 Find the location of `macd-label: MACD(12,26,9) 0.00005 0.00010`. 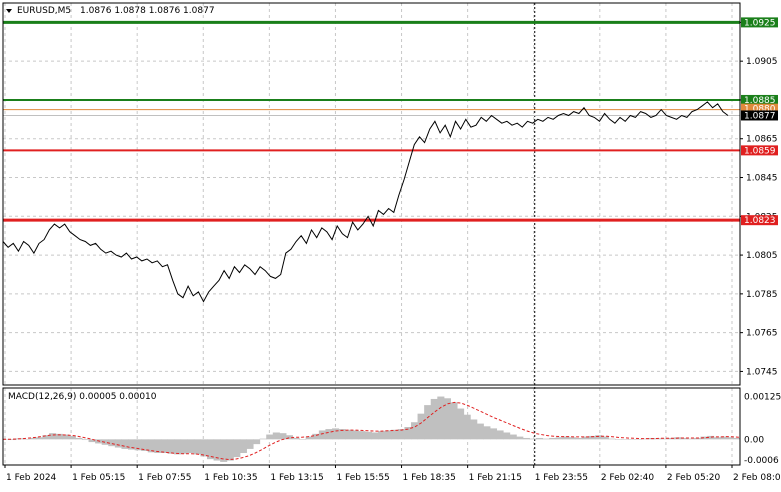

macd-label: MACD(12,26,9) 0.00005 0.00010 is located at coordinates (82, 397).